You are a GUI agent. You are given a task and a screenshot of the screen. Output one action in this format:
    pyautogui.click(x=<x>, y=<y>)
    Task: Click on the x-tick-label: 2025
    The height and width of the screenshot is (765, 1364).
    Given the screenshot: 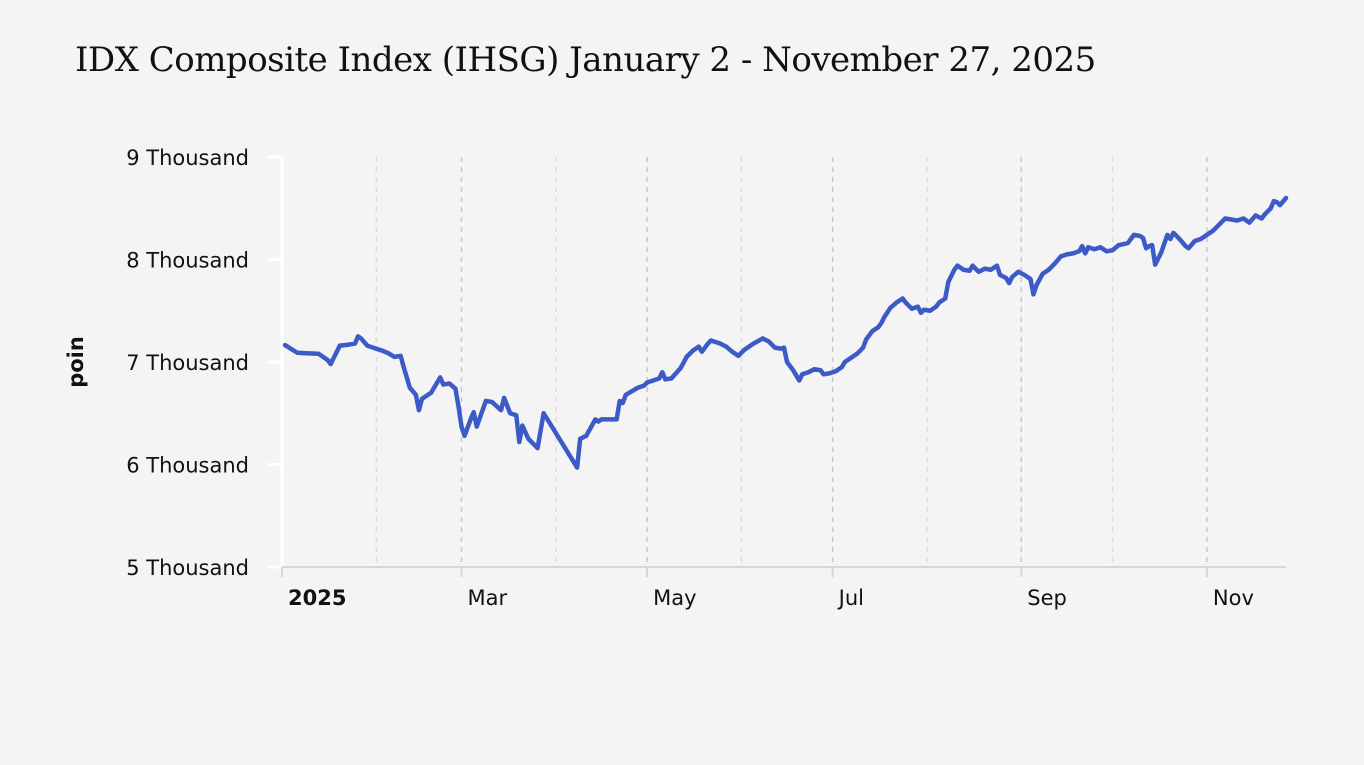 What is the action you would take?
    pyautogui.click(x=317, y=598)
    